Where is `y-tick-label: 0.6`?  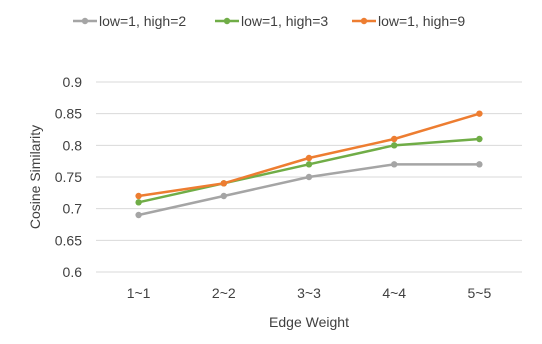 y-tick-label: 0.6 is located at coordinates (73, 272).